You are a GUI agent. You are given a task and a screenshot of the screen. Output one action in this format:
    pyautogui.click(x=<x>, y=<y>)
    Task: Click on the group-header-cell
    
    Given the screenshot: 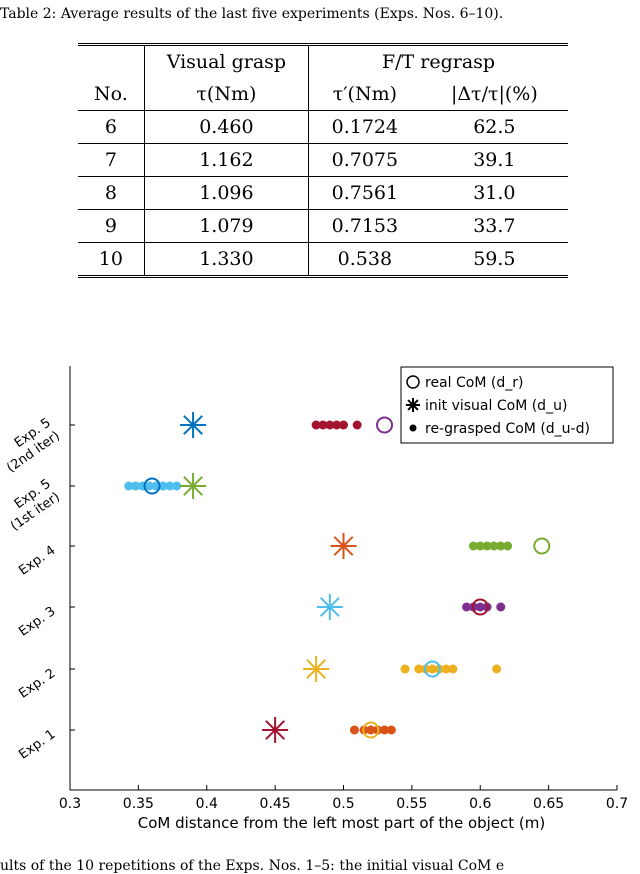 What is the action you would take?
    pyautogui.click(x=111, y=61)
    